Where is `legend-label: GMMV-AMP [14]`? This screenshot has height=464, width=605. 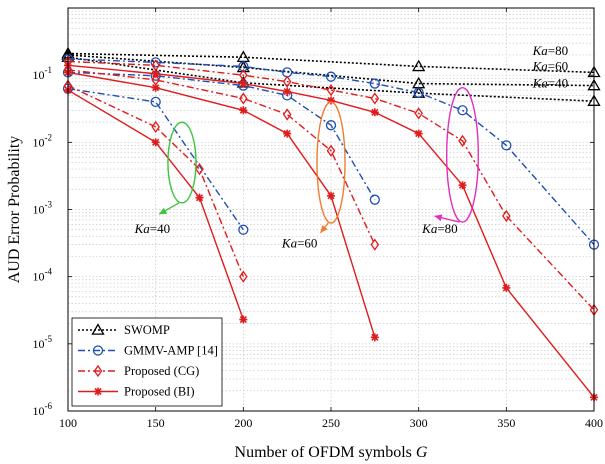
legend-label: GMMV-AMP [14] is located at coordinates (171, 351).